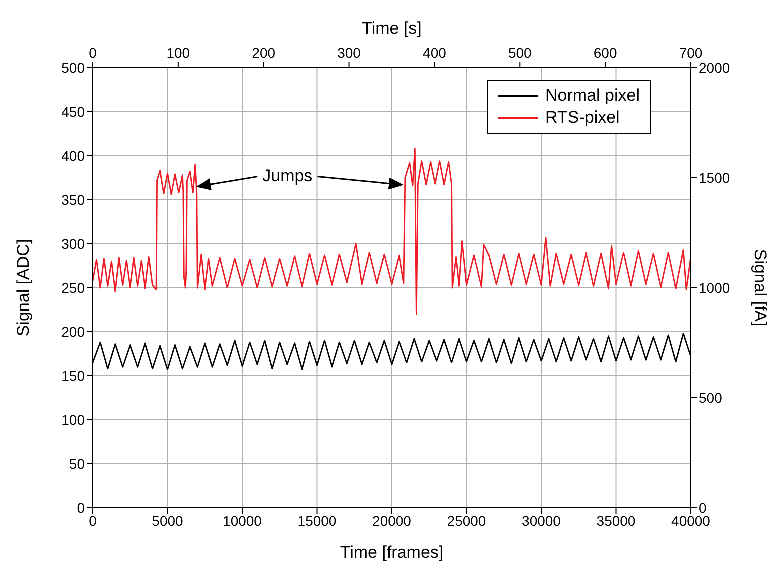 The image size is (784, 576). Describe the element at coordinates (168, 520) in the screenshot. I see `x-tick-label: 5000` at that location.